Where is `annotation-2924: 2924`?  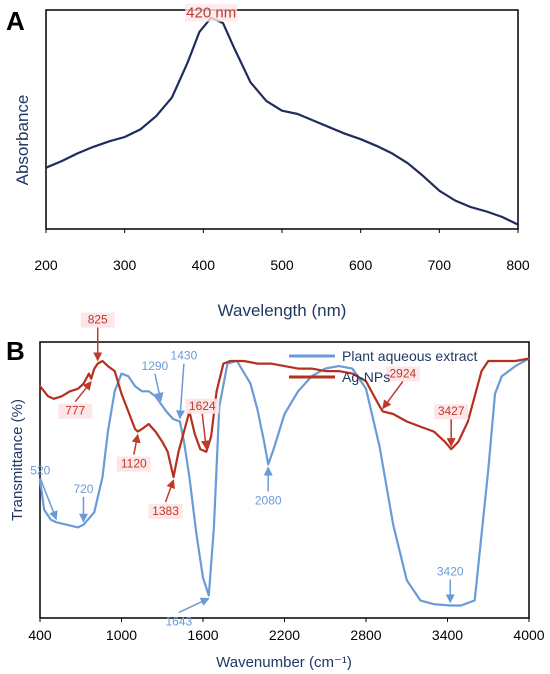 annotation-2924: 2924 is located at coordinates (402, 373).